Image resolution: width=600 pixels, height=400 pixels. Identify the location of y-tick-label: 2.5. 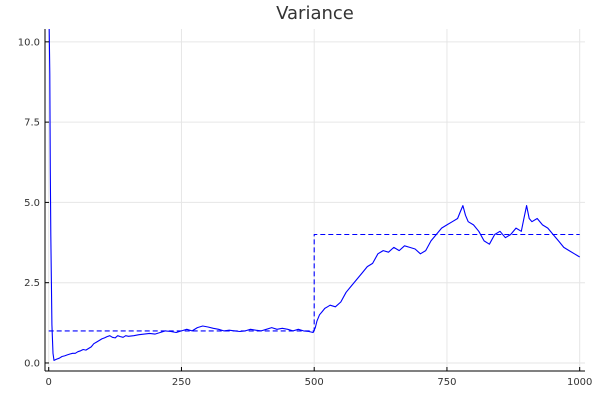
(32, 283).